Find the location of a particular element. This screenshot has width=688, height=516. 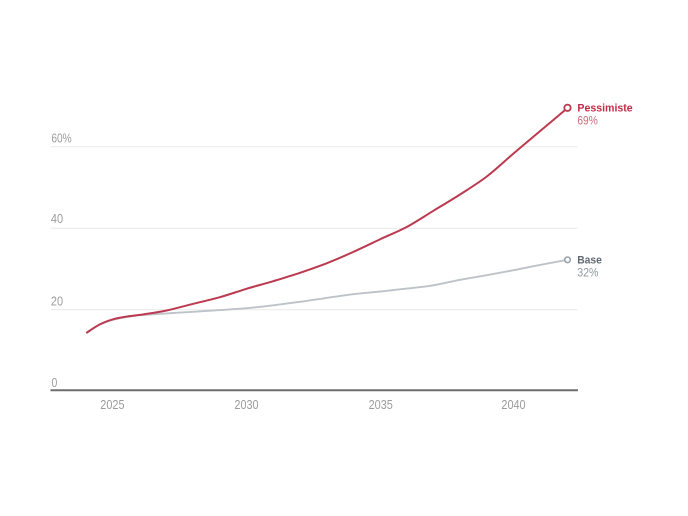

svg-text: 2035 is located at coordinates (381, 404).